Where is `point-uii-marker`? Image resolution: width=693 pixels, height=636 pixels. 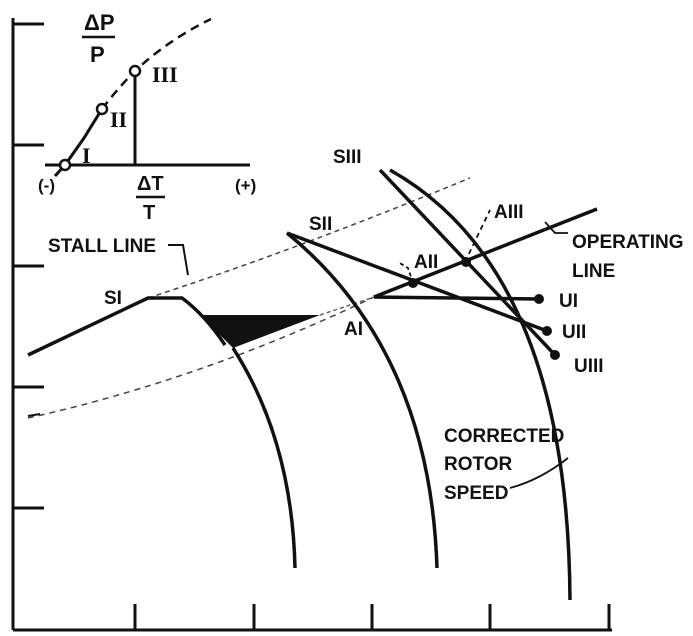
point-uii-marker is located at coordinates (547, 331).